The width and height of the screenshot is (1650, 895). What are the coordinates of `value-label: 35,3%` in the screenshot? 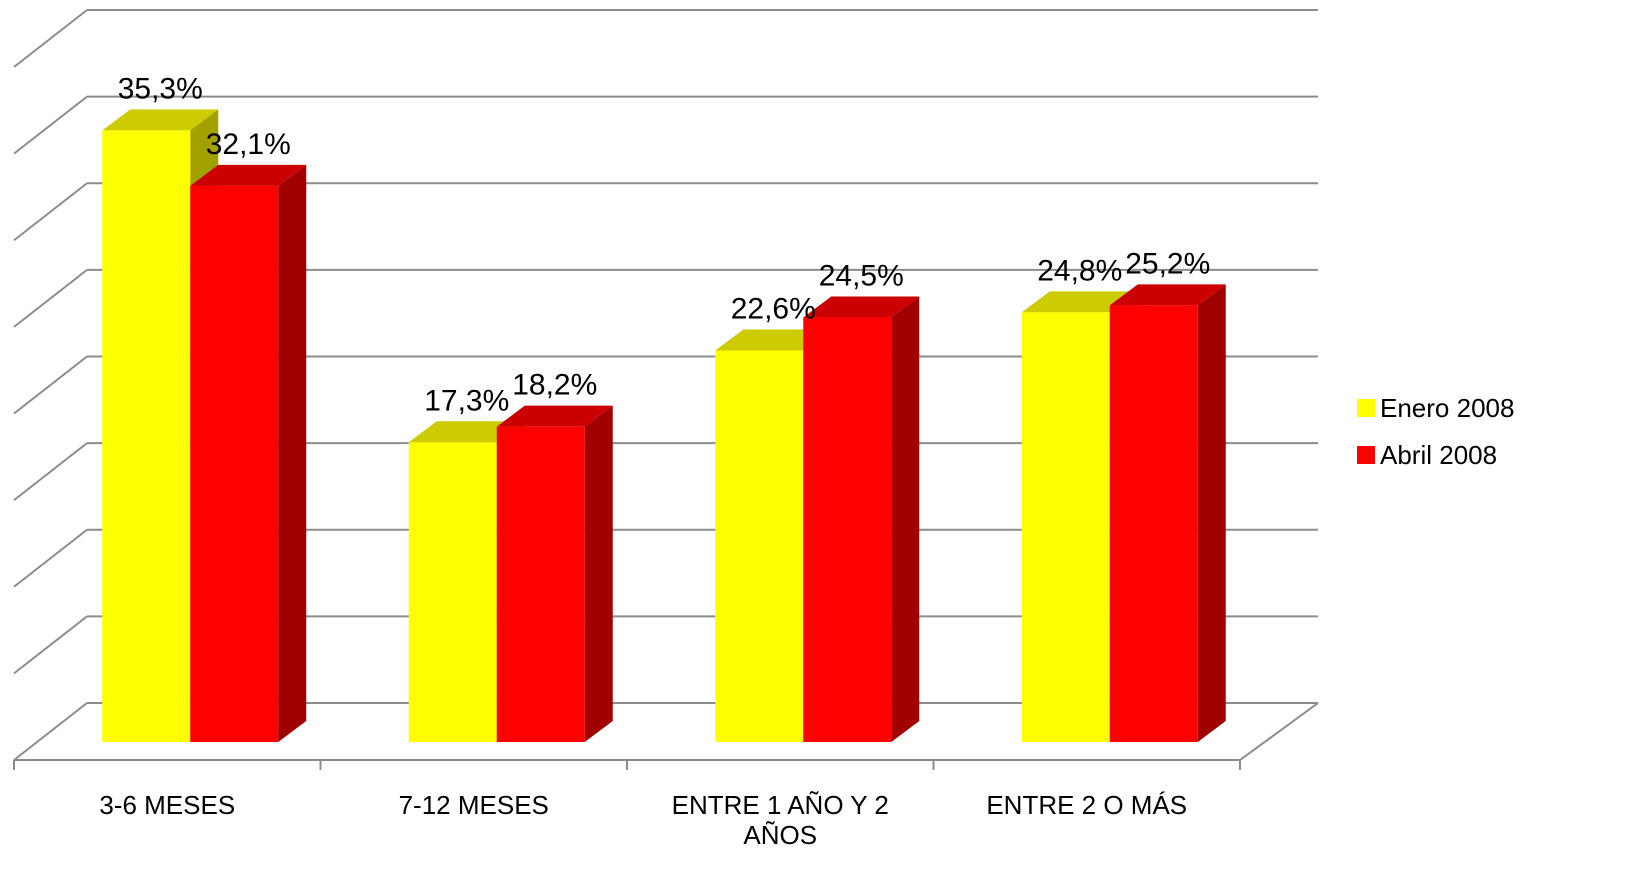 It's located at (160, 88).